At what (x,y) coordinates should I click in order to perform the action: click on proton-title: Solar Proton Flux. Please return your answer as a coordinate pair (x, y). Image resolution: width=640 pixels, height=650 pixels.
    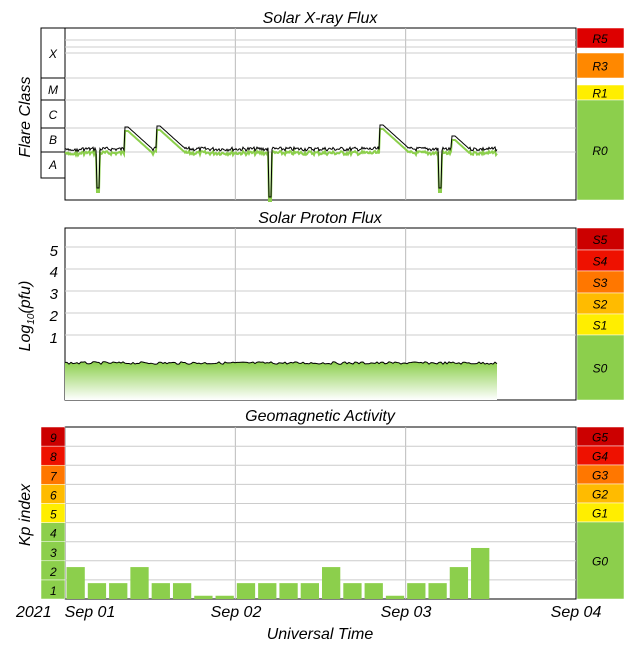
    Looking at the image, I should click on (320, 218).